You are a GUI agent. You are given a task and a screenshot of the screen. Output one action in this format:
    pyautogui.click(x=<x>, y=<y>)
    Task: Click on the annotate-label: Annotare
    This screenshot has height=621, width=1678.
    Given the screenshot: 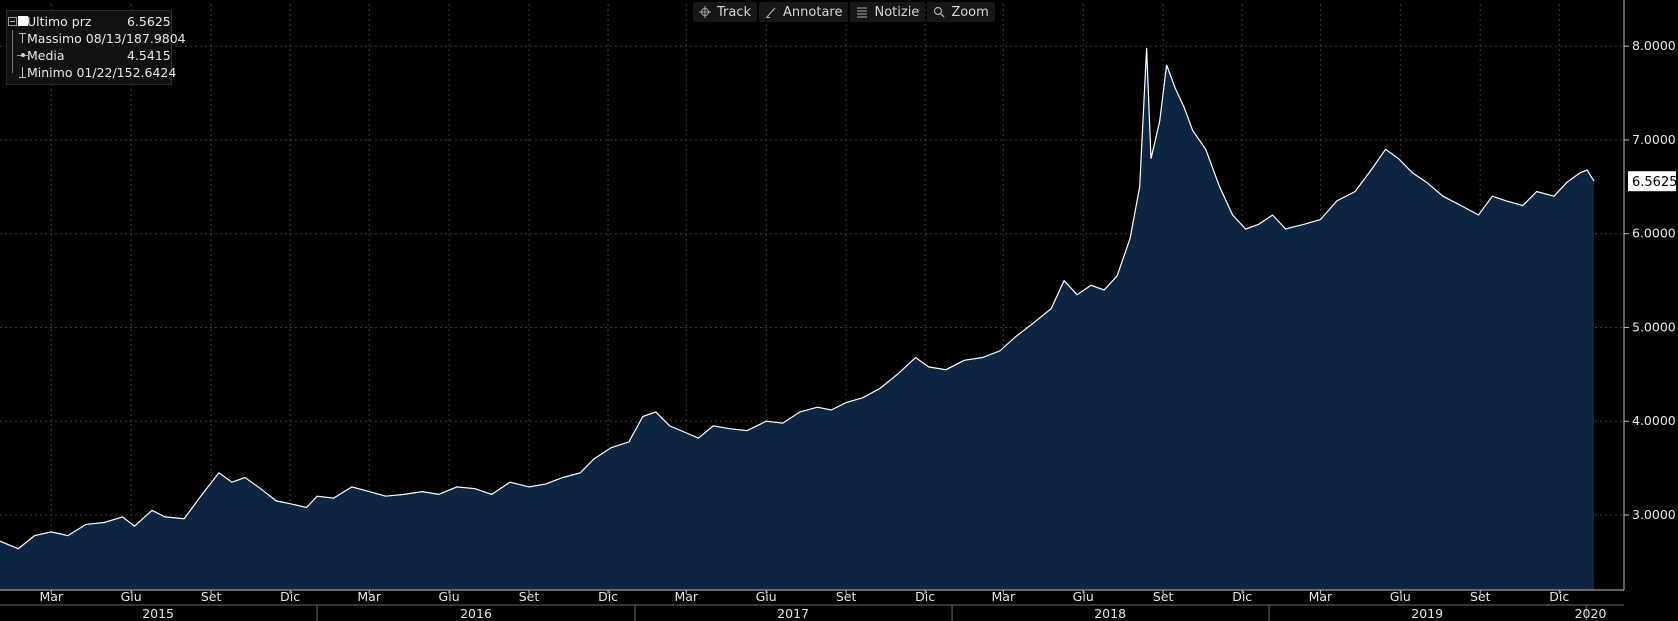 What is the action you would take?
    pyautogui.click(x=813, y=12)
    